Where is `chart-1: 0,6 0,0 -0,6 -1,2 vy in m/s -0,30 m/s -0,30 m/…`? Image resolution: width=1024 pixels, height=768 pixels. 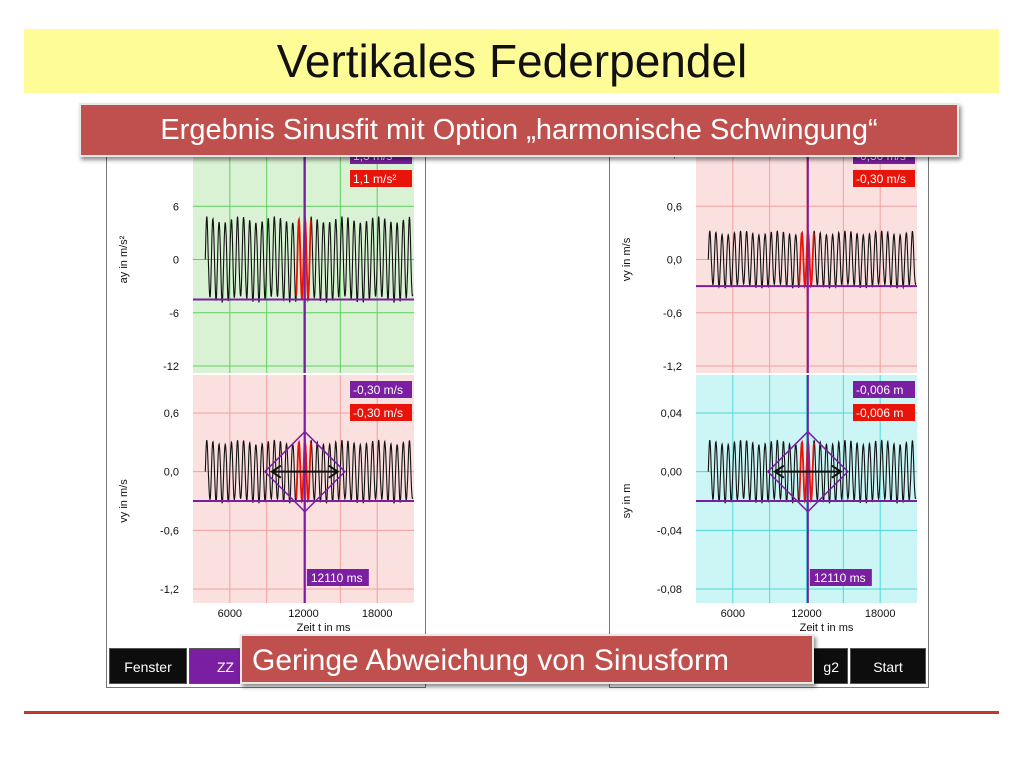 chart-1: 0,6 0,0 -0,6 -1,2 vy in m/s -0,30 m/s -0,30 m/… is located at coordinates (266, 504).